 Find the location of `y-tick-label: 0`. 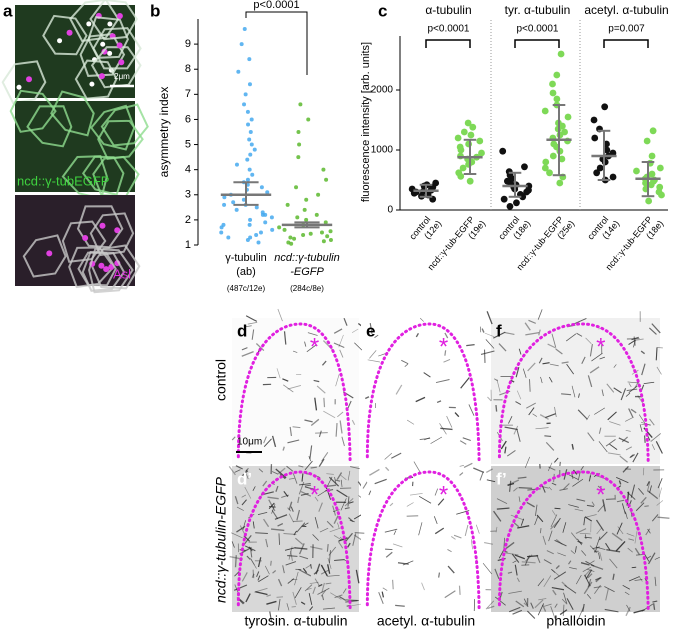

y-tick-label: 0 is located at coordinates (390, 210).